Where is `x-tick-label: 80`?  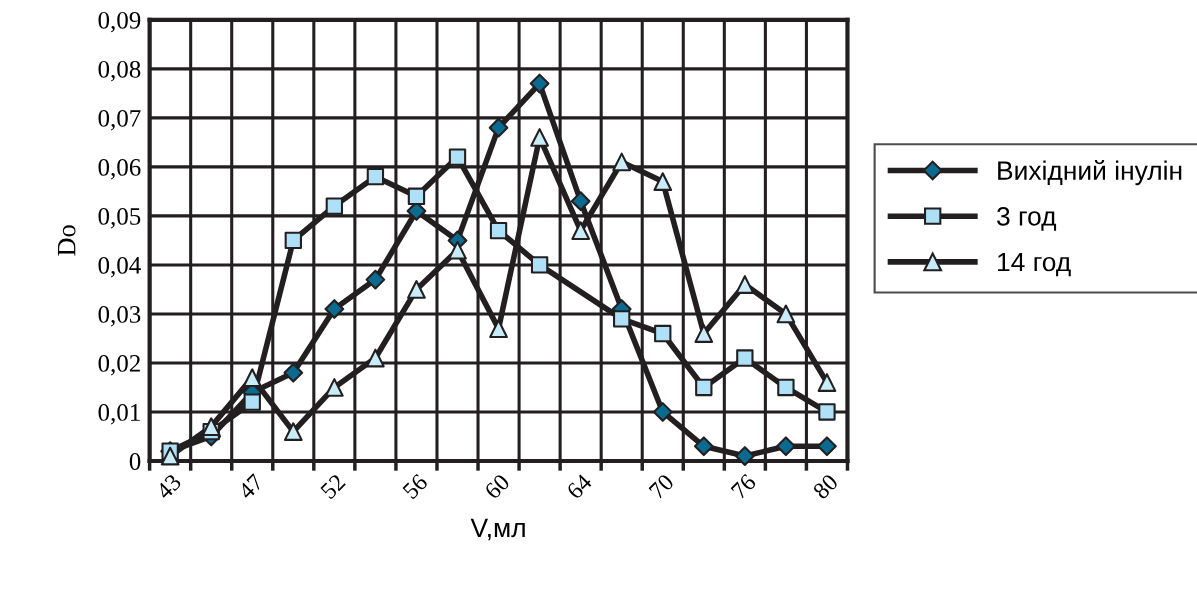 x-tick-label: 80 is located at coordinates (825, 486).